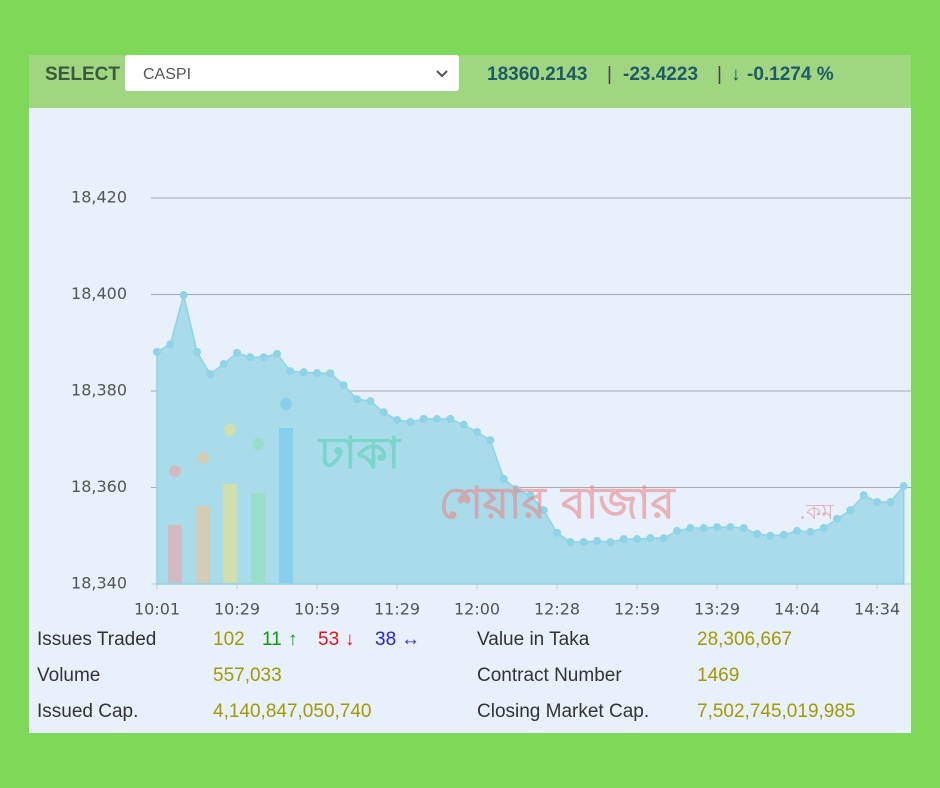  What do you see at coordinates (563, 711) in the screenshot?
I see `stat-label: Closing Market Cap.` at bounding box center [563, 711].